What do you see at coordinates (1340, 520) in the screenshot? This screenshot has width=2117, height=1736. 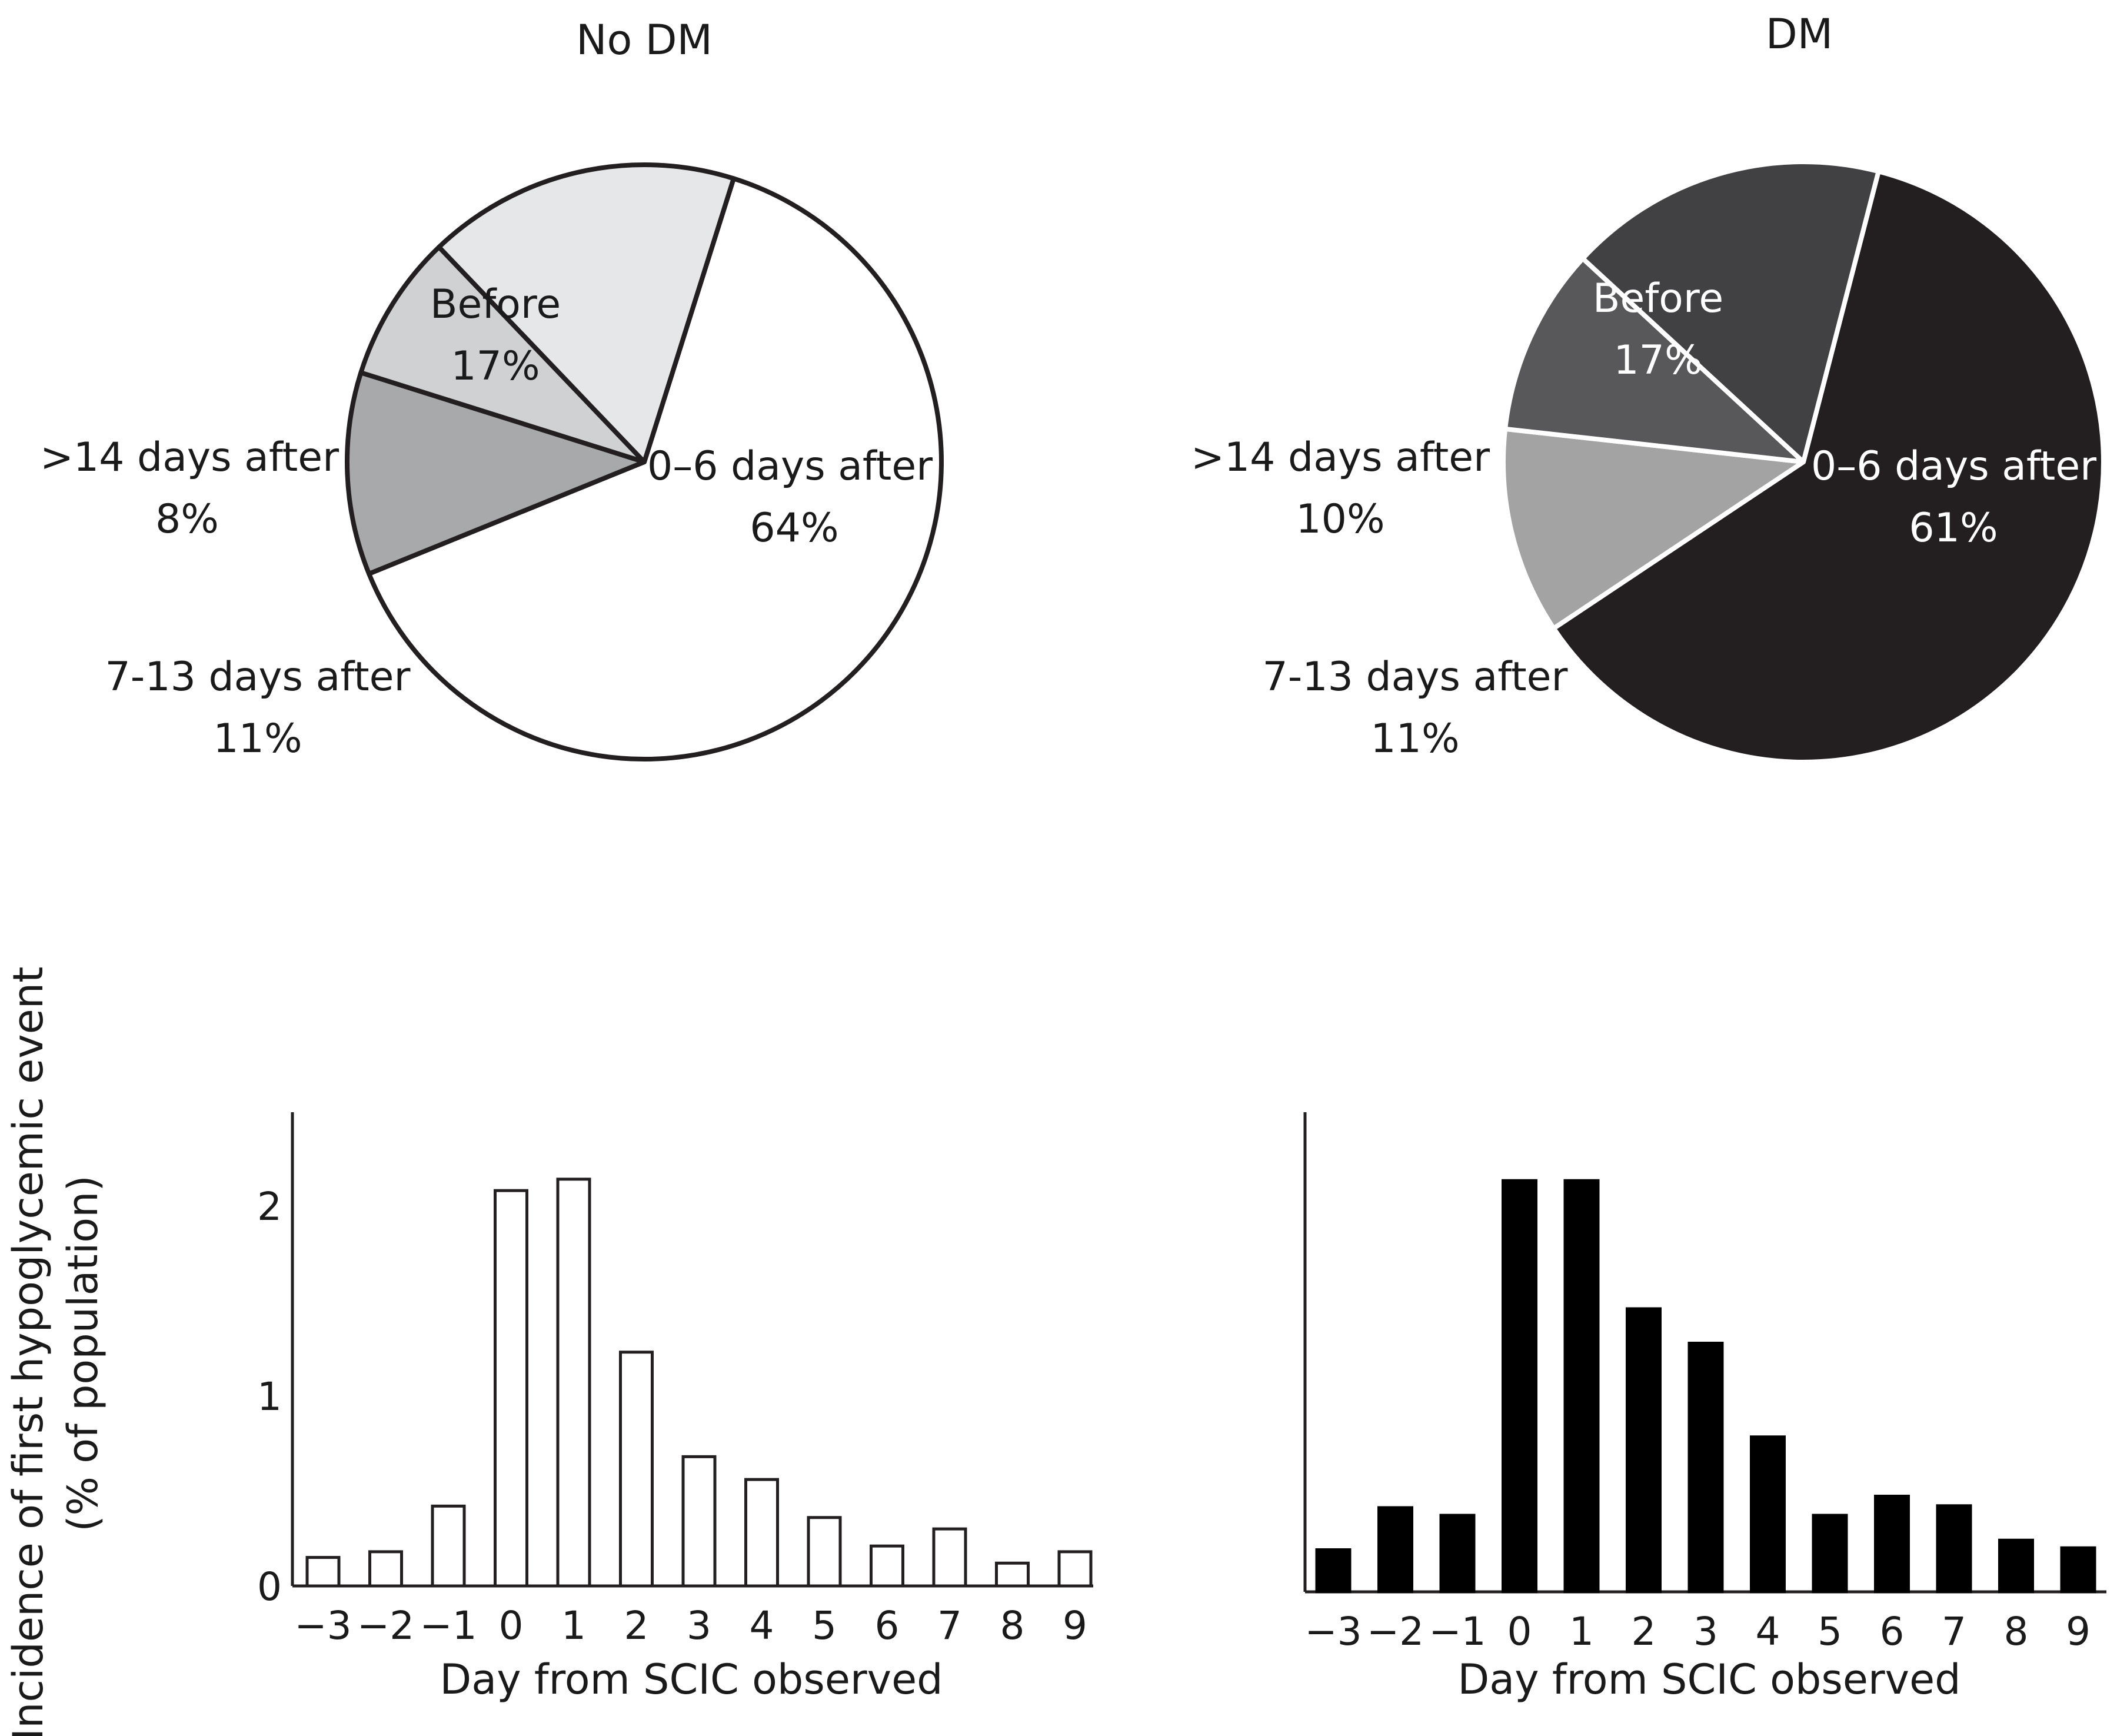 I see `pie-value-over-14-days: 10%` at bounding box center [1340, 520].